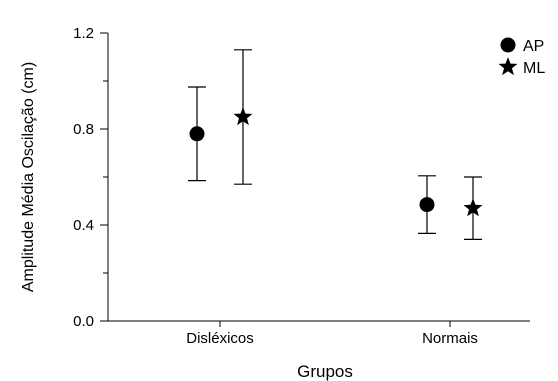 This screenshot has height=381, width=558. Describe the element at coordinates (508, 66) in the screenshot. I see `legend-marker-star` at that location.